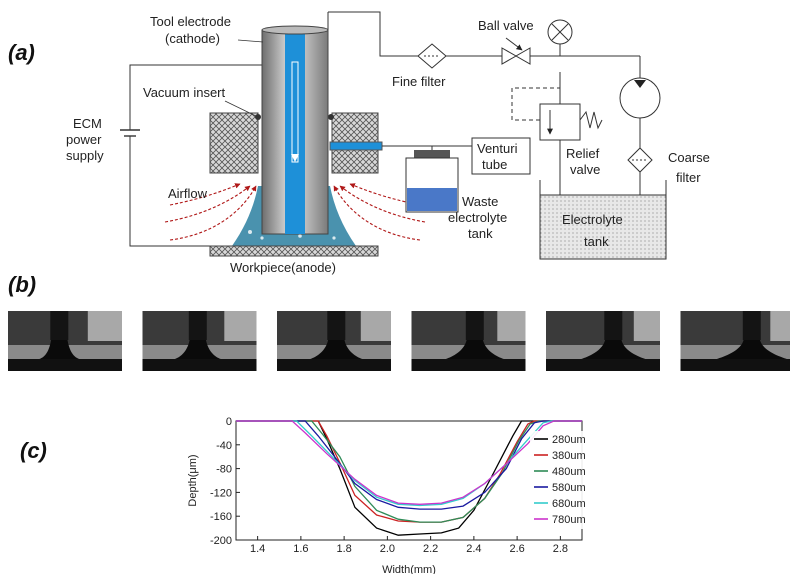  I want to click on waste-label-1: Waste, so click(480, 201).